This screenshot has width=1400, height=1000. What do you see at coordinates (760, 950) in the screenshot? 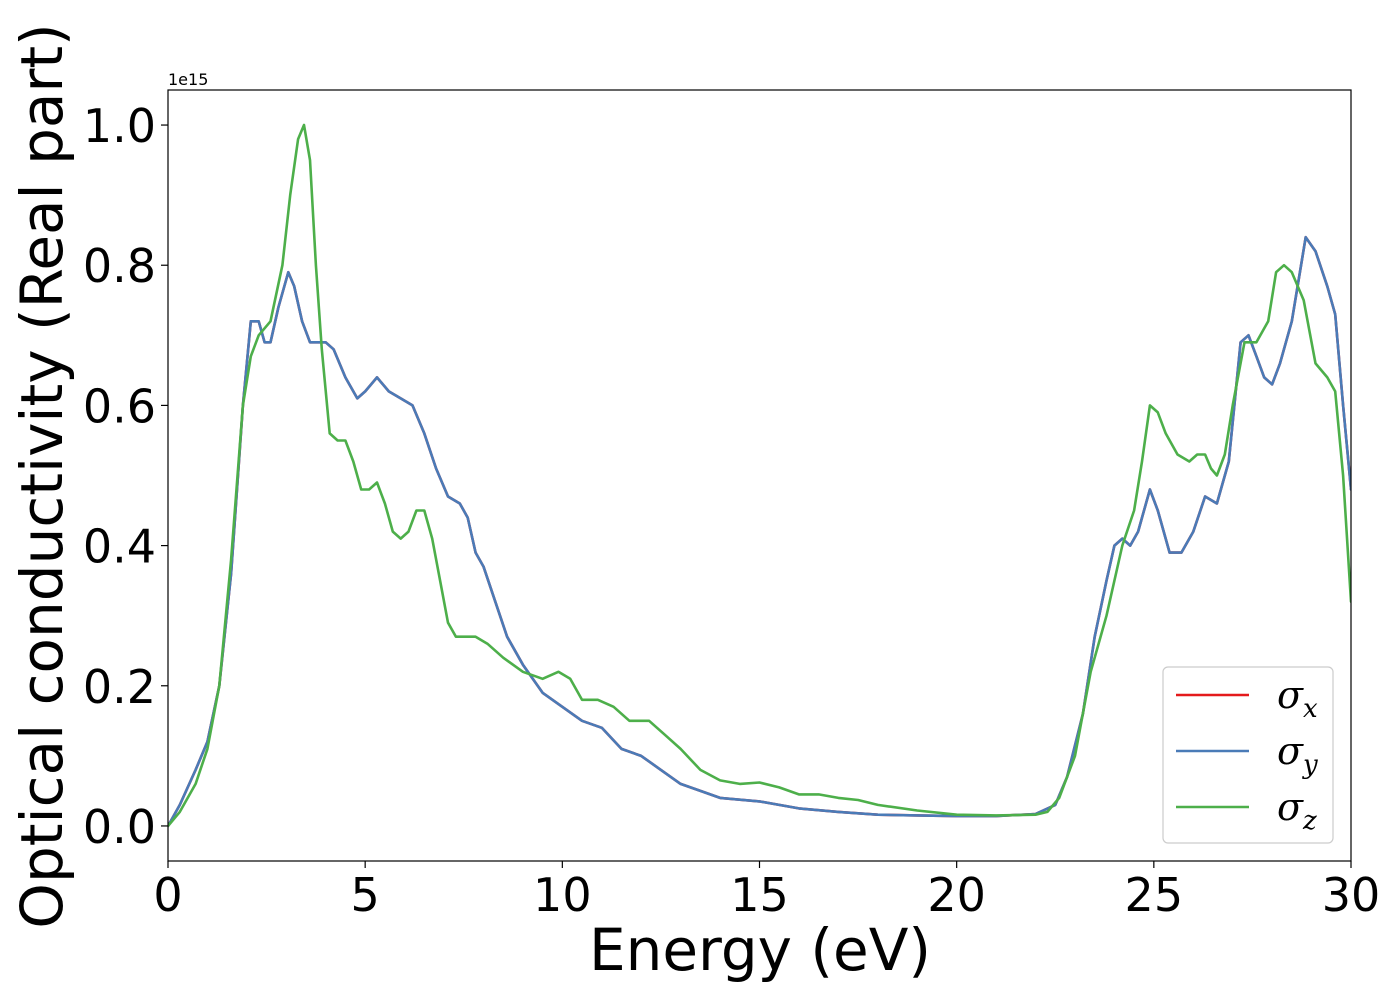
I see `x-axis-title: Energy (eV)` at bounding box center [760, 950].